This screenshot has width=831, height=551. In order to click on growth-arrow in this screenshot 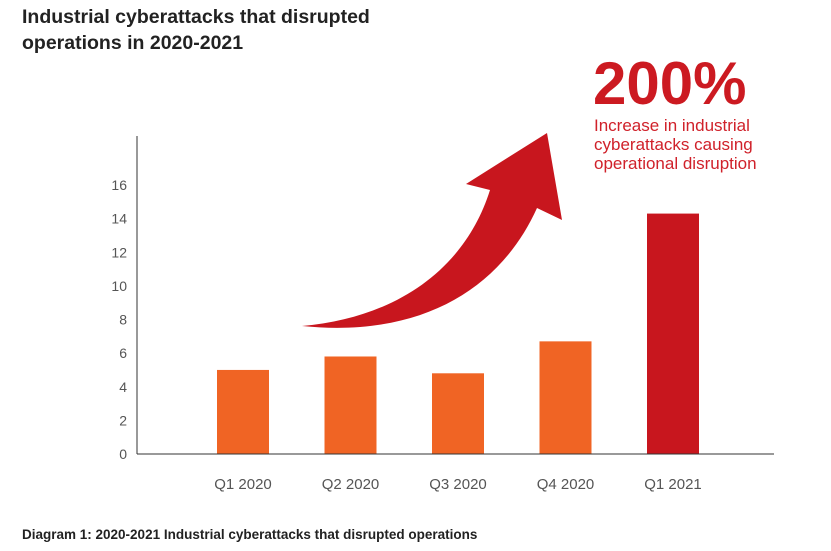, I will do `click(432, 230)`.